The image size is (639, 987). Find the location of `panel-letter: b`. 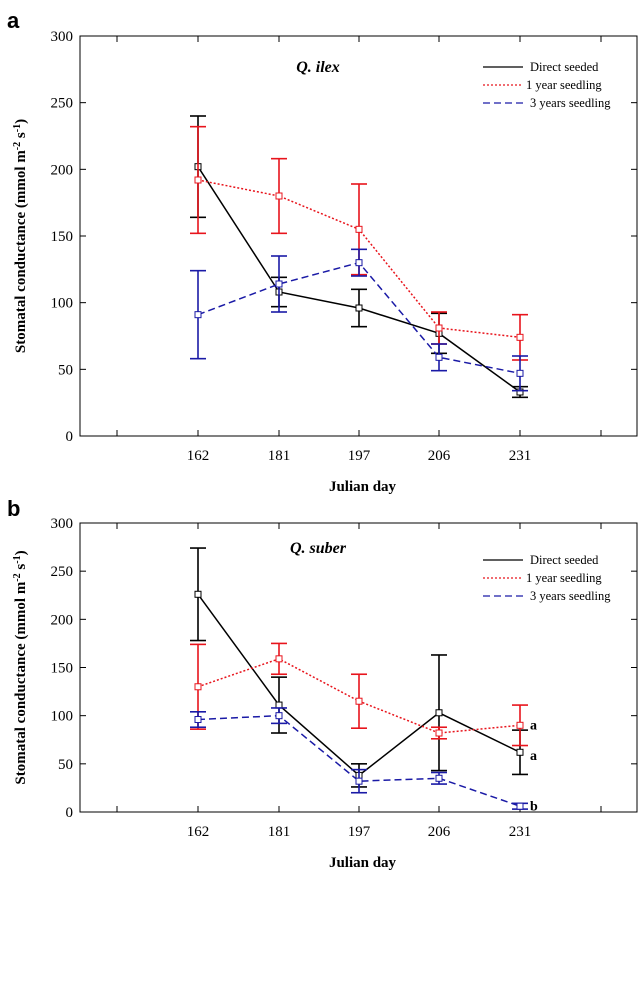

panel-letter: b is located at coordinates (13, 508).